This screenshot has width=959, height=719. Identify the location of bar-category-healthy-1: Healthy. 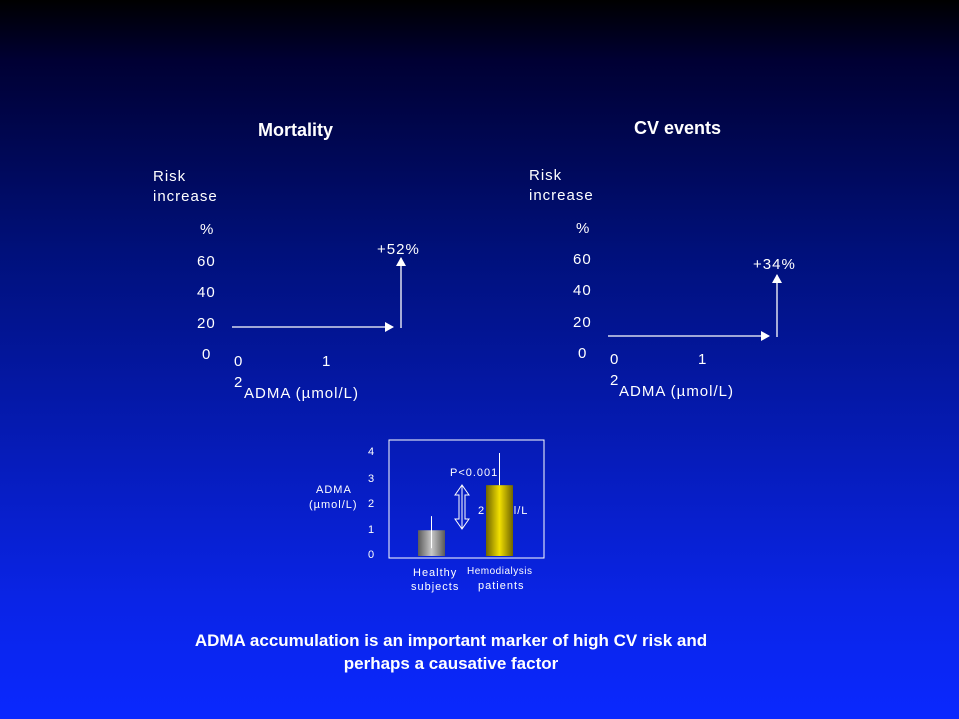
(435, 573).